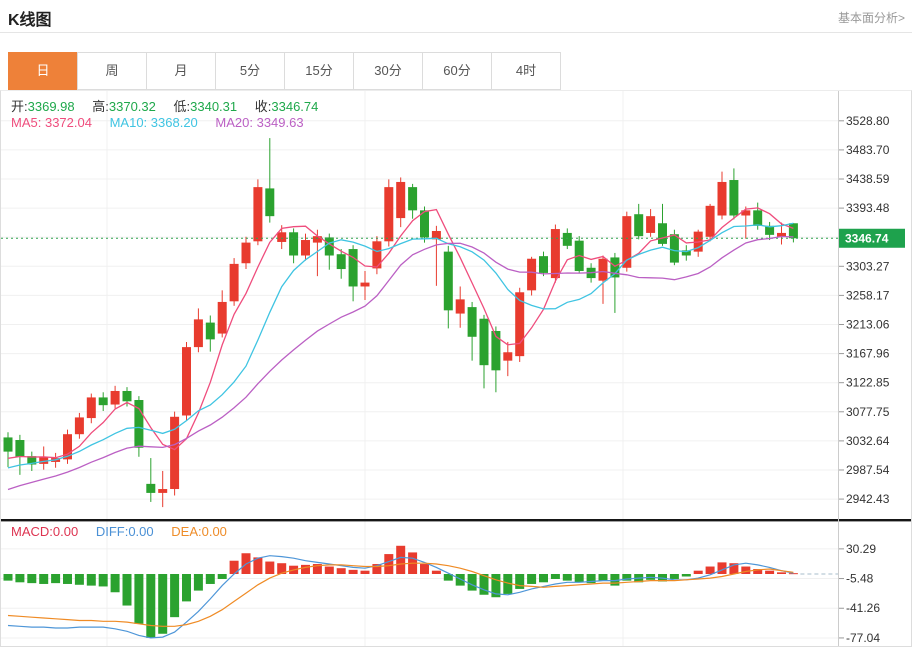 This screenshot has height=647, width=912. I want to click on svg-text: 3438.59, so click(868, 179).